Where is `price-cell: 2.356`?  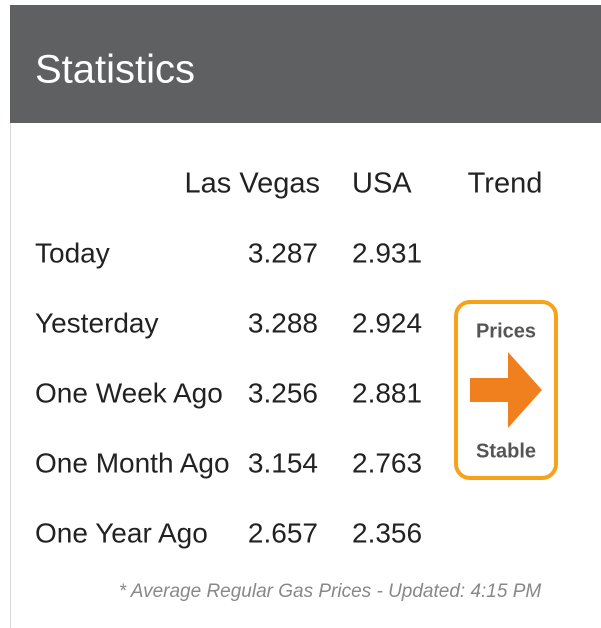
price-cell: 2.356 is located at coordinates (387, 532).